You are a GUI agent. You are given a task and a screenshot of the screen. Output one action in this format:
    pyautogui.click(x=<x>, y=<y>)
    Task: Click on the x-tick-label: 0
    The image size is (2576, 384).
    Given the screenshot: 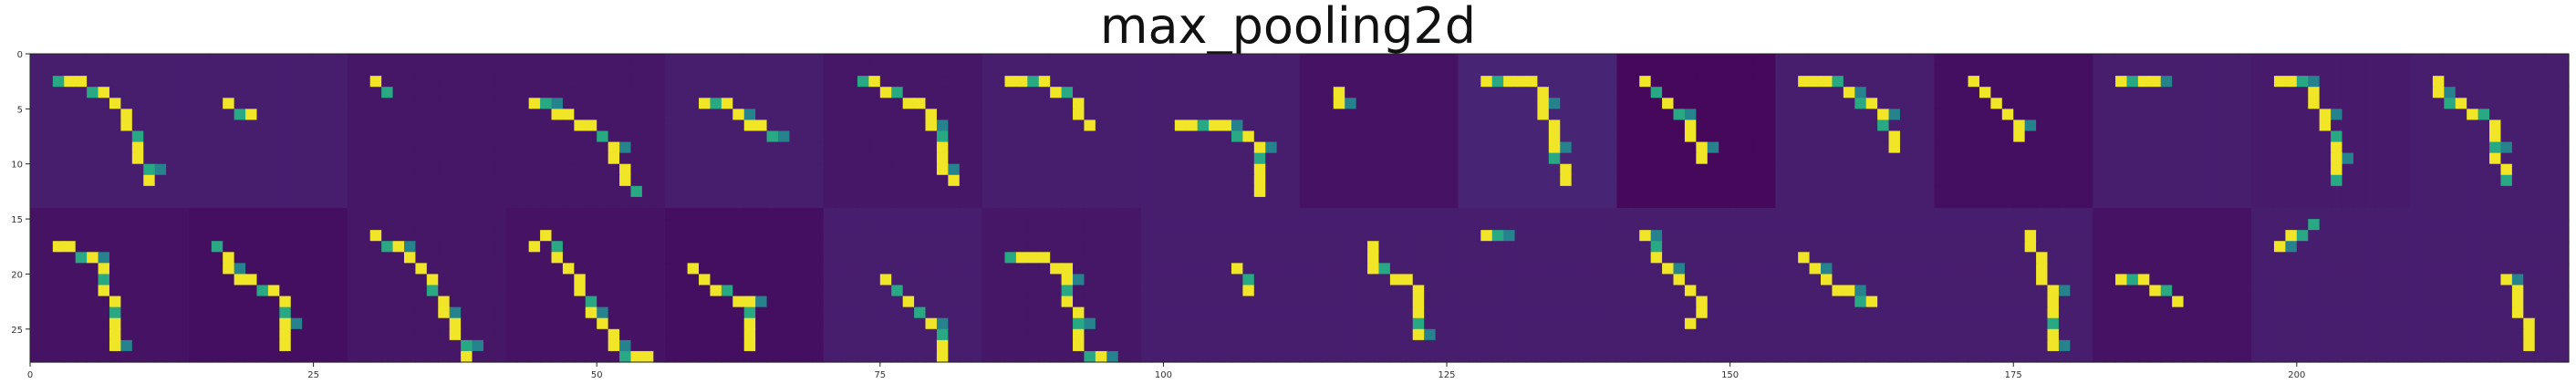 What is the action you would take?
    pyautogui.click(x=30, y=375)
    